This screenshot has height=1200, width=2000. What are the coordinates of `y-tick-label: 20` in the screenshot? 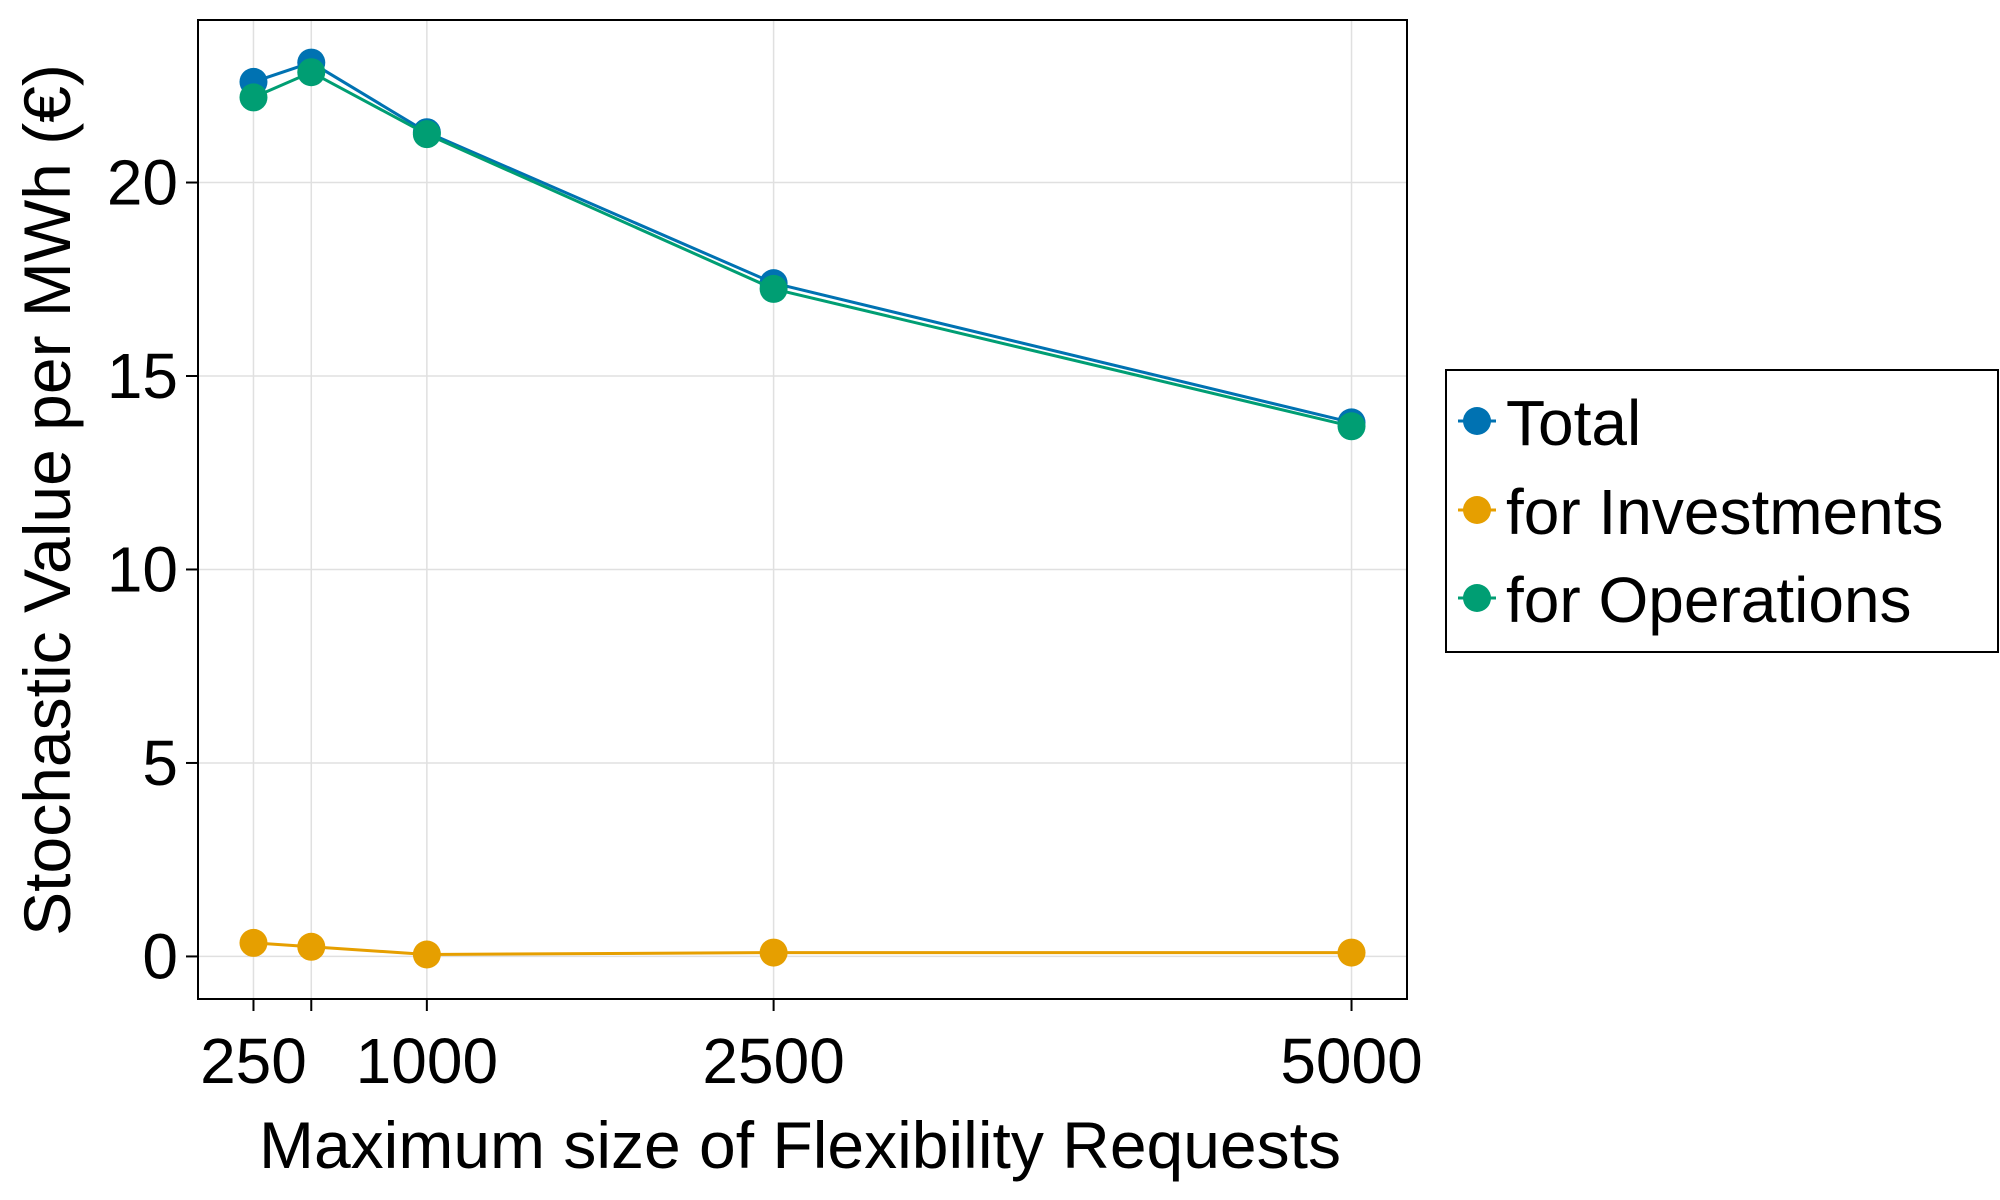 It's located at (142, 183).